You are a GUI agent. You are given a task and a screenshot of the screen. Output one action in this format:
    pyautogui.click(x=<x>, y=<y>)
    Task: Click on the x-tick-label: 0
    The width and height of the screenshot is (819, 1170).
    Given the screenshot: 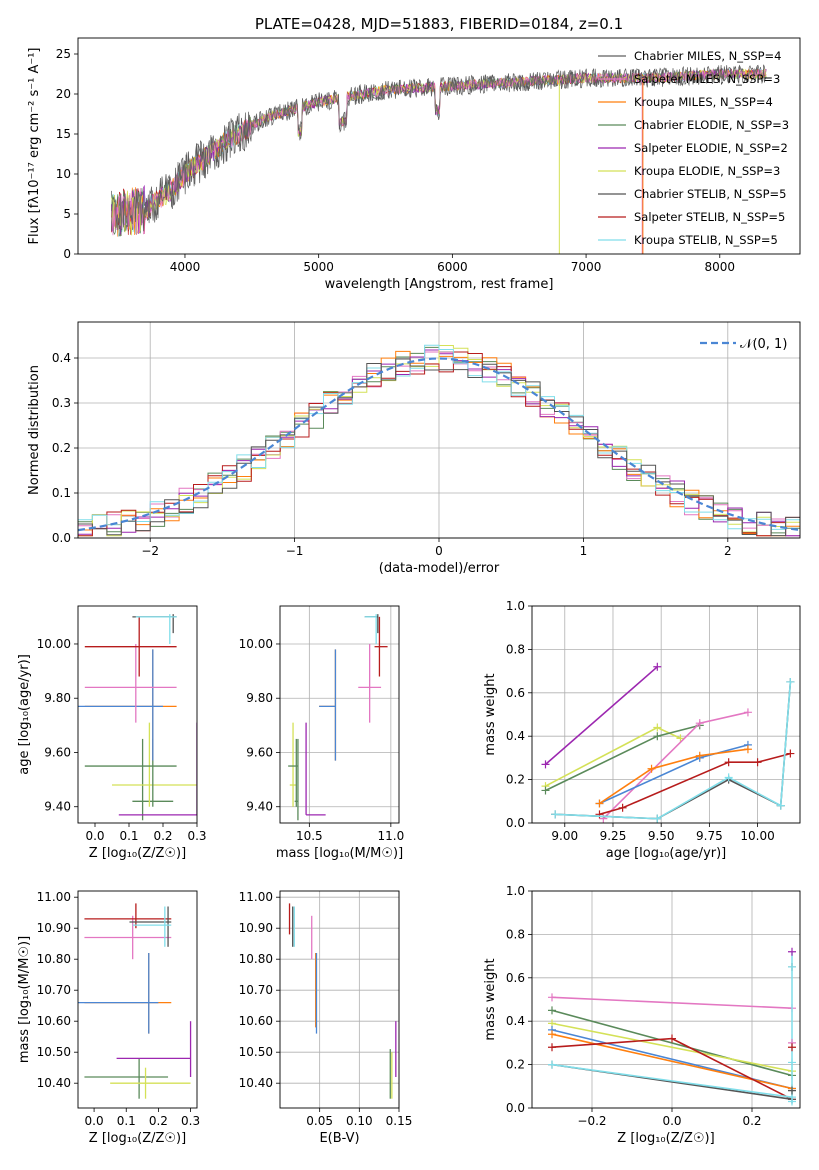 What is the action you would take?
    pyautogui.click(x=439, y=551)
    